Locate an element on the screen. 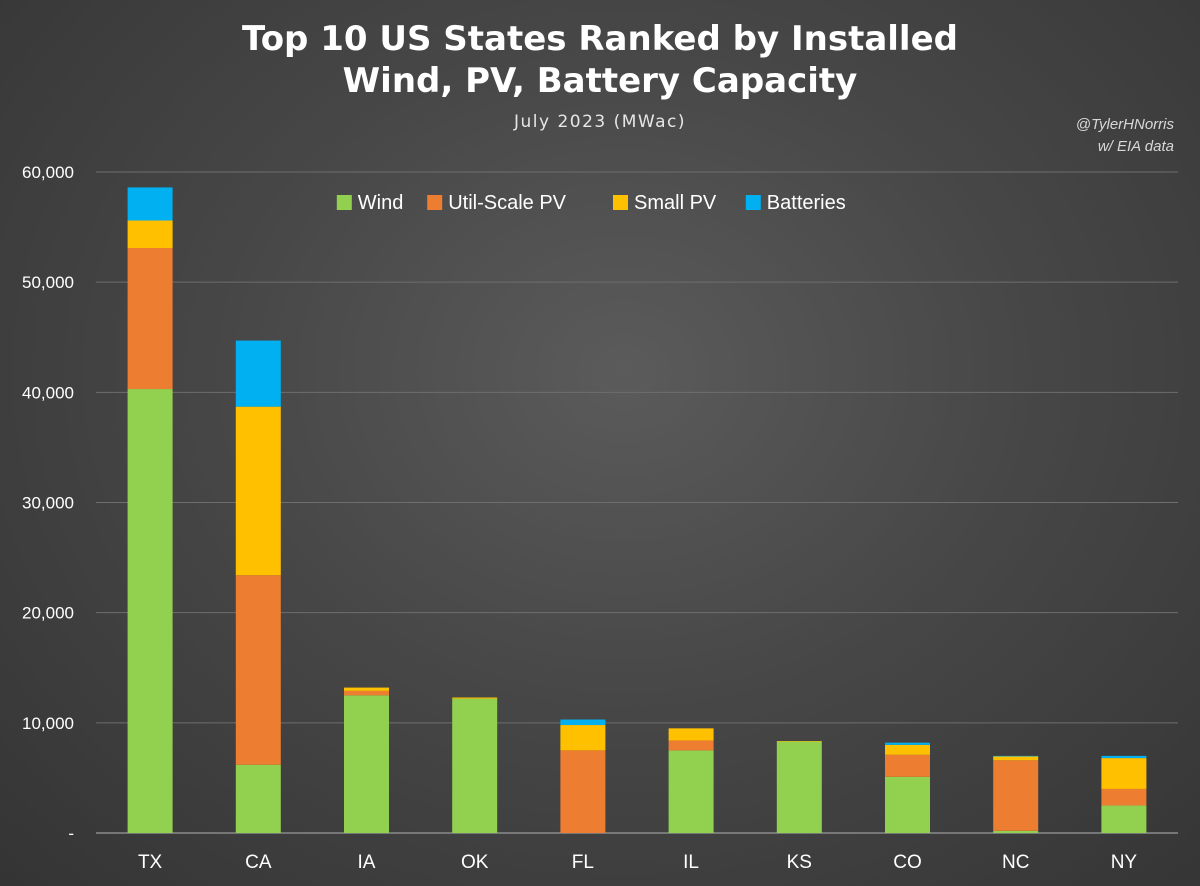 The image size is (1200, 886). y-tick-label: - is located at coordinates (71, 833).